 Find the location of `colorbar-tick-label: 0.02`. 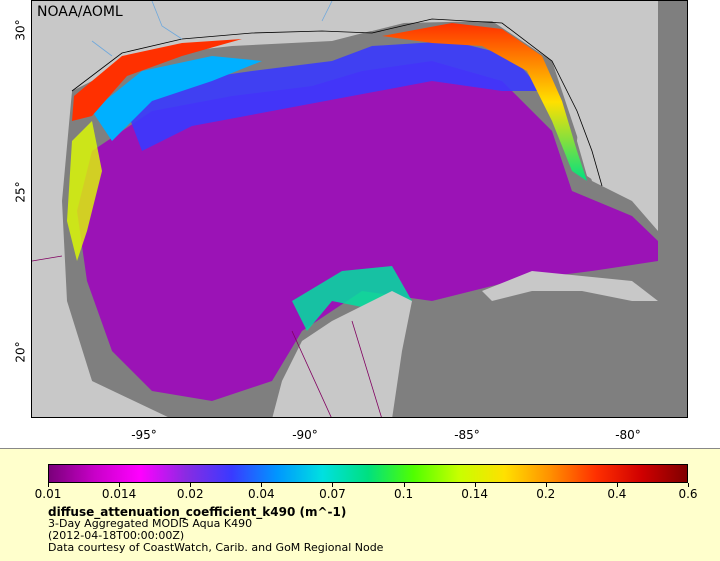

colorbar-tick-label: 0.02 is located at coordinates (190, 494).